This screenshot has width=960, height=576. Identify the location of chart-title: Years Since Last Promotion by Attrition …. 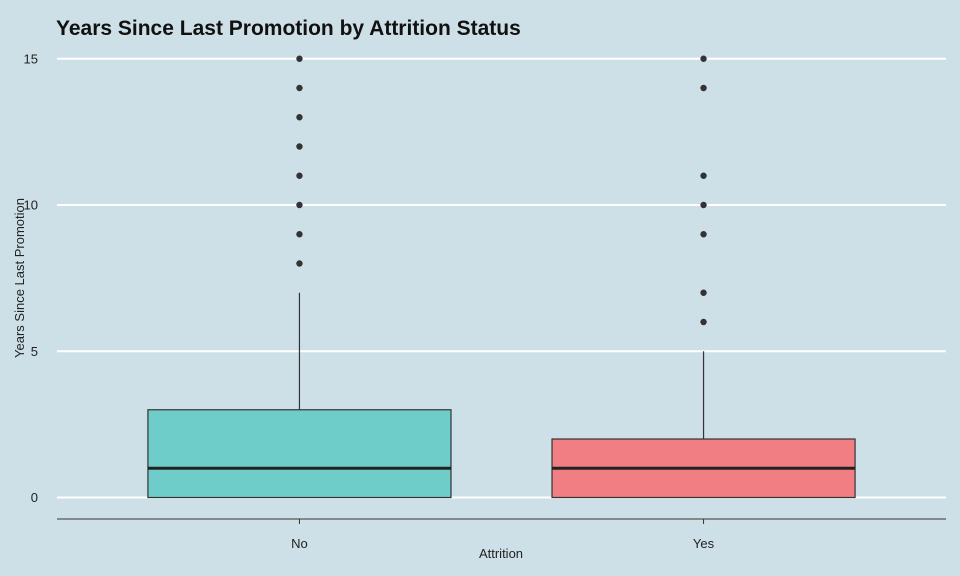
(288, 28).